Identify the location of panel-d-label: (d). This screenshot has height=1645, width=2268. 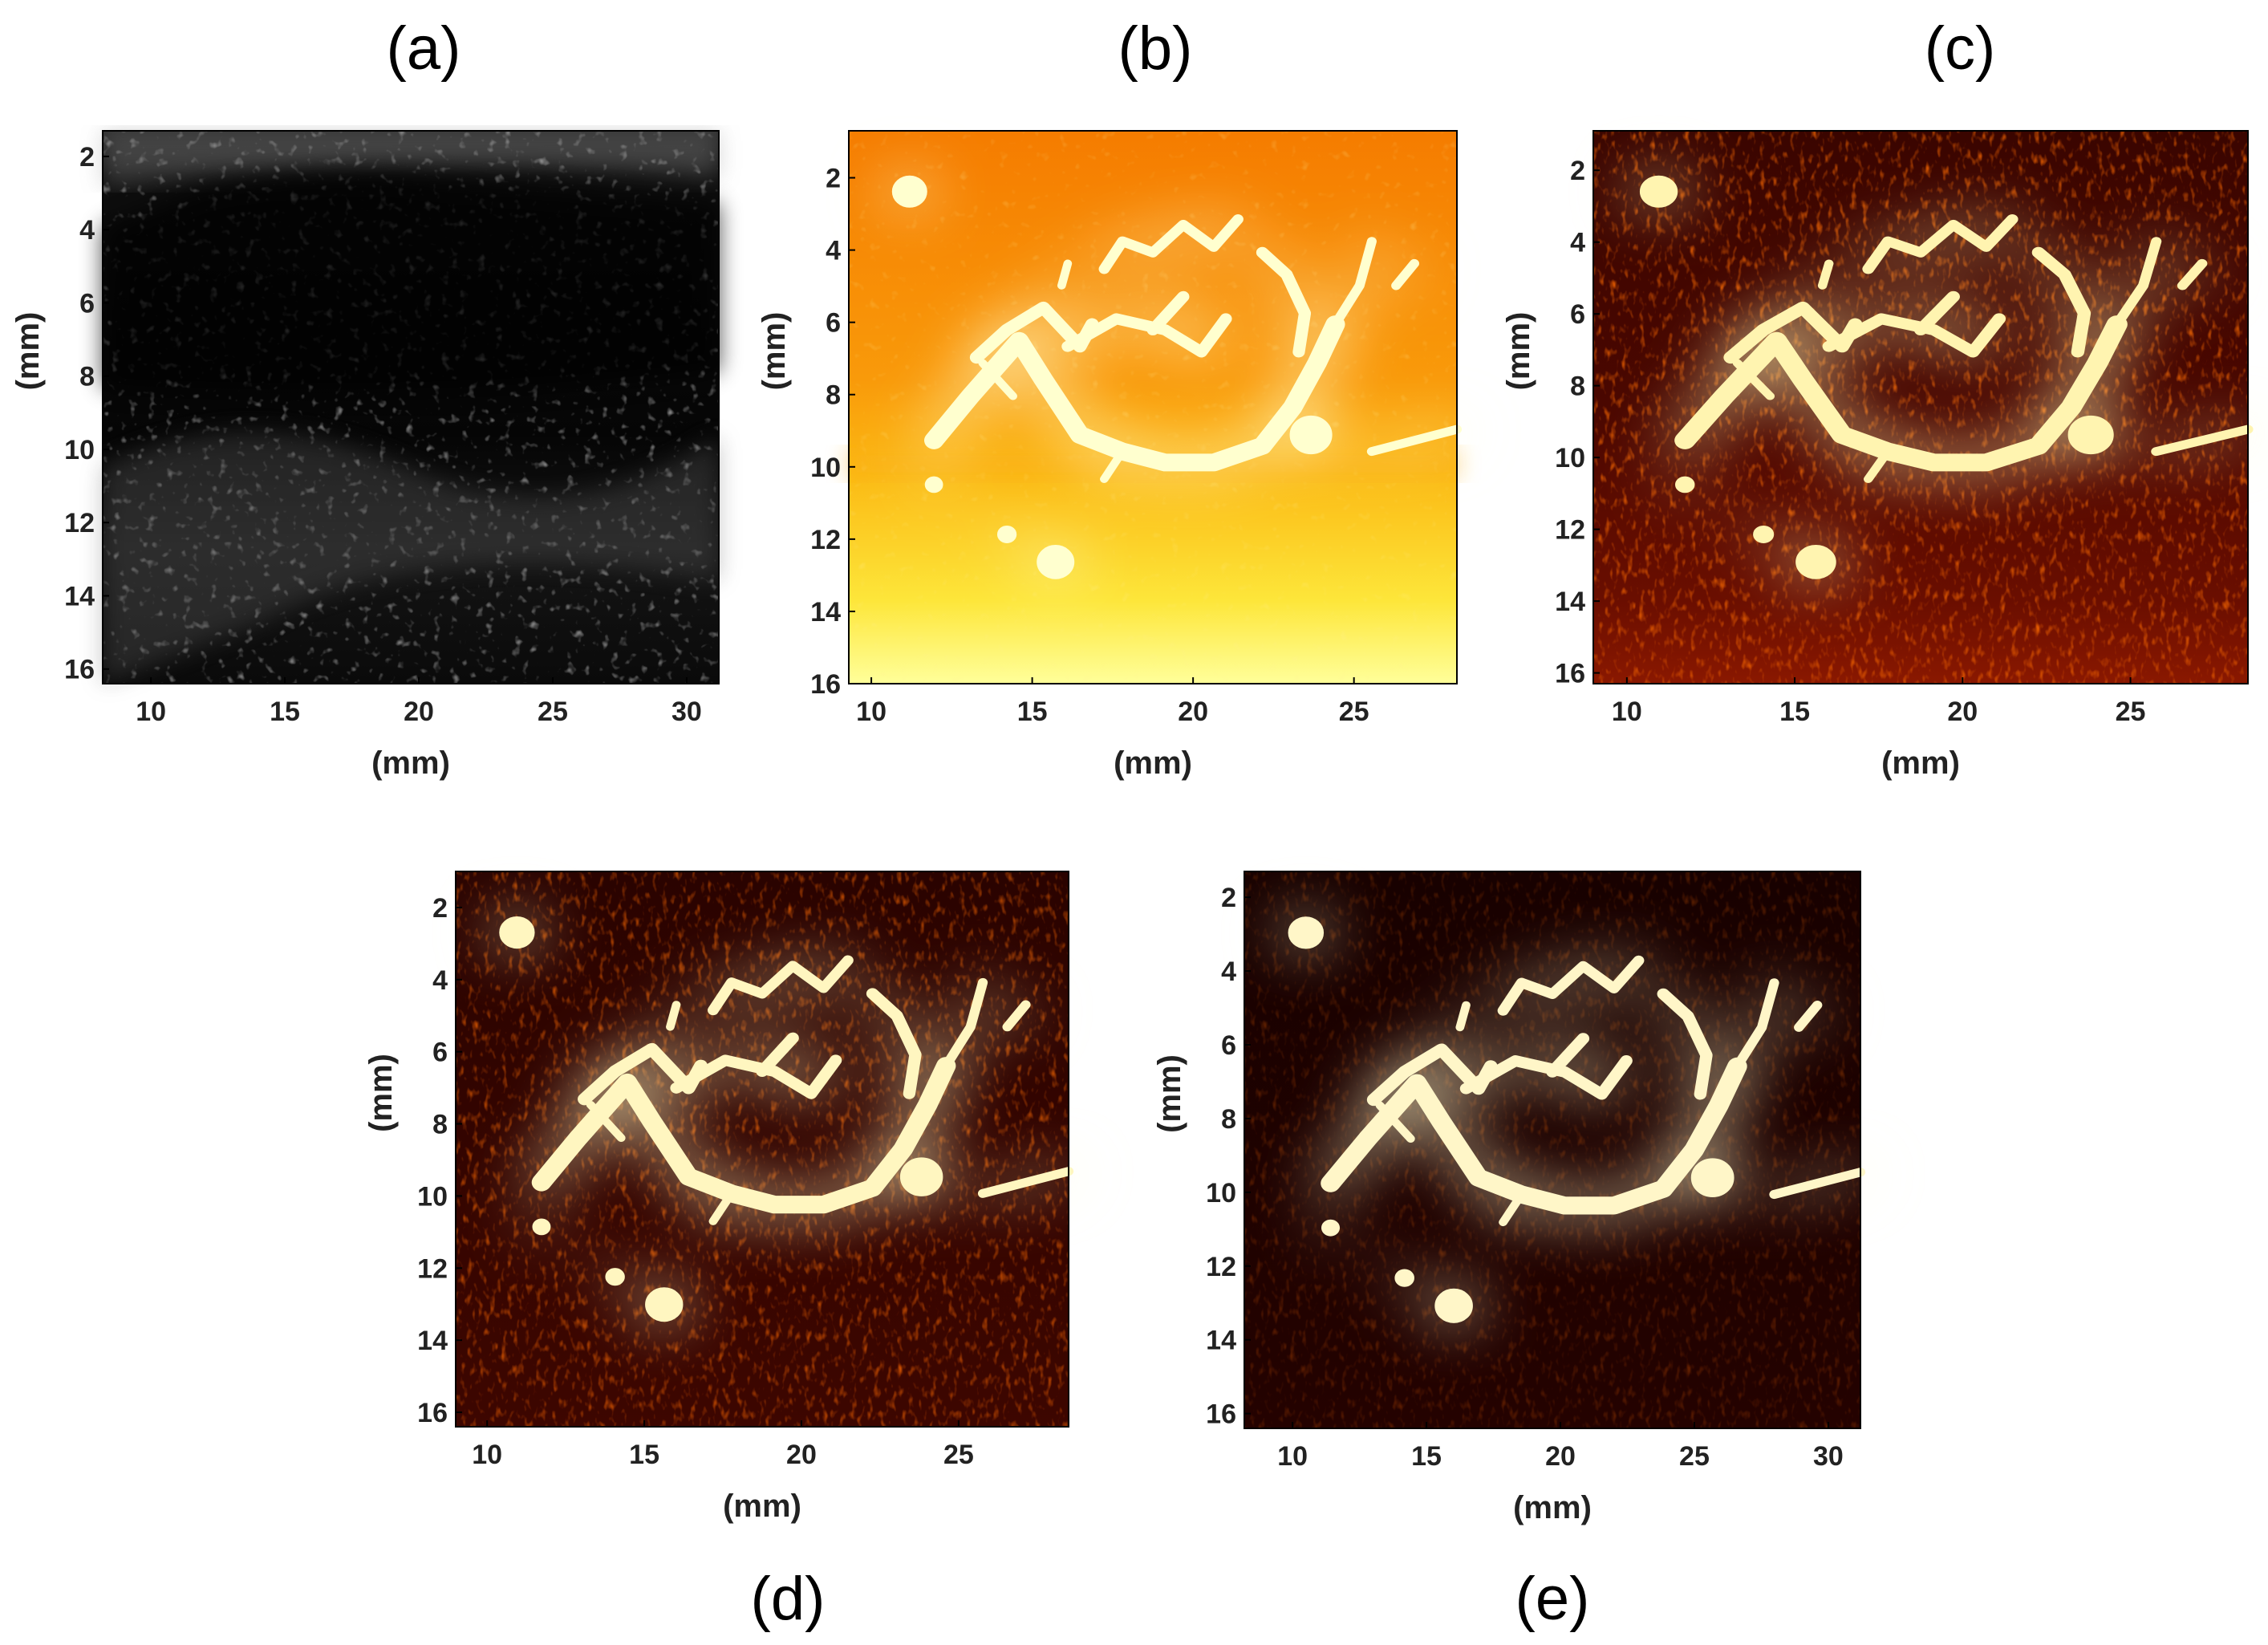
(788, 1599).